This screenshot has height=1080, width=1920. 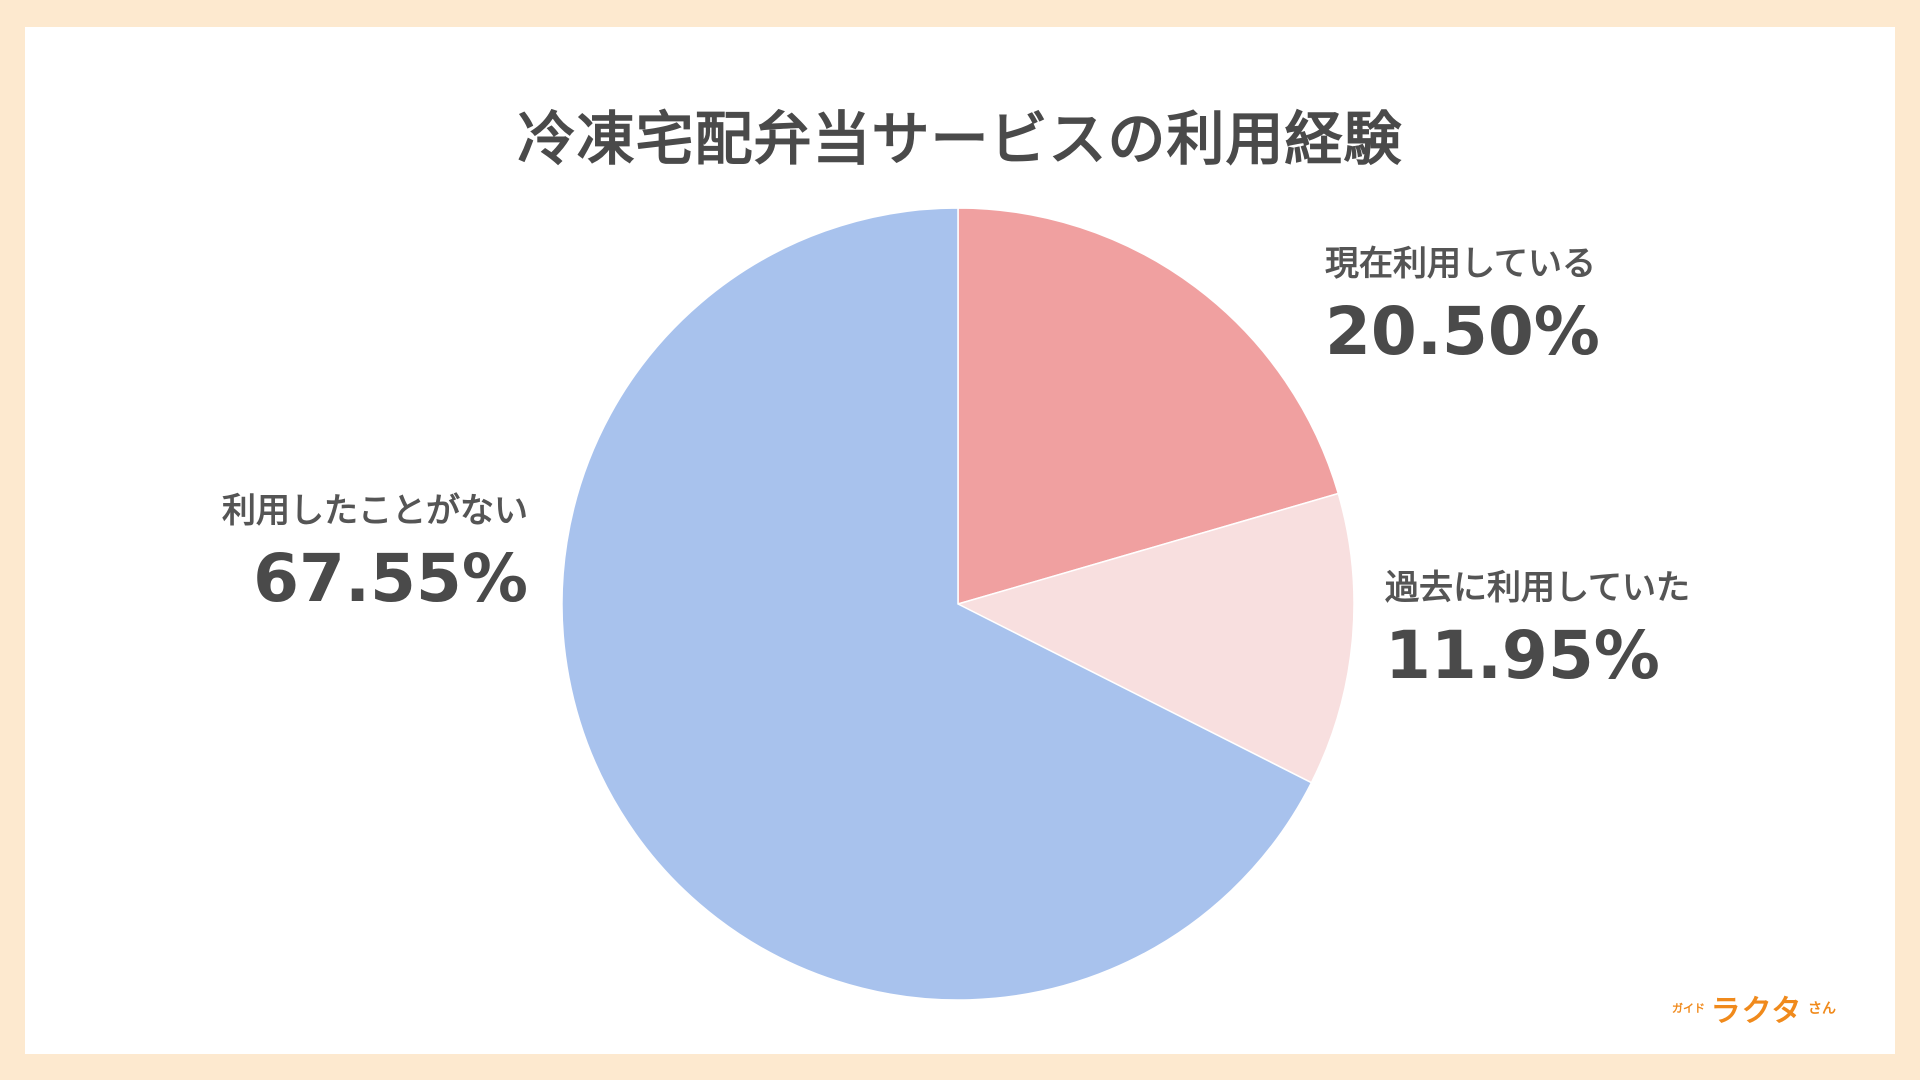 What do you see at coordinates (1460, 264) in the screenshot?
I see `label-current-name: 現在利用している` at bounding box center [1460, 264].